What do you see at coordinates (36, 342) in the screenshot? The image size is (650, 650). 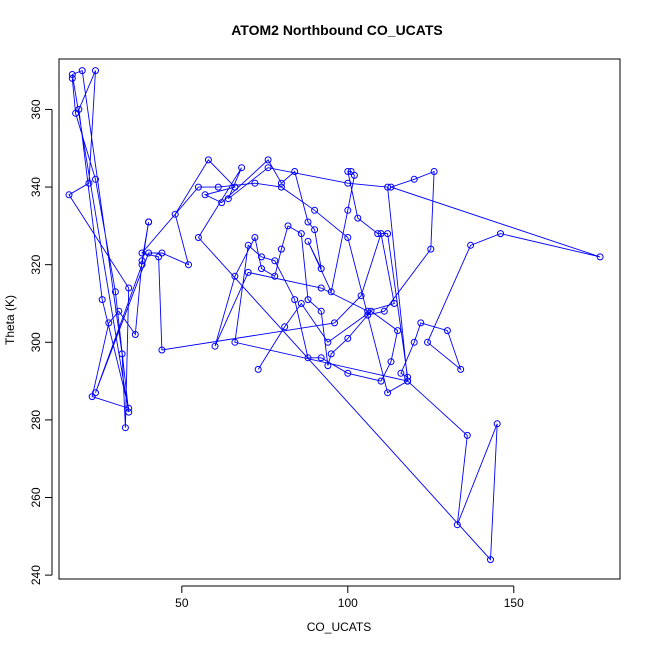 I see `y-tick-label: 300` at bounding box center [36, 342].